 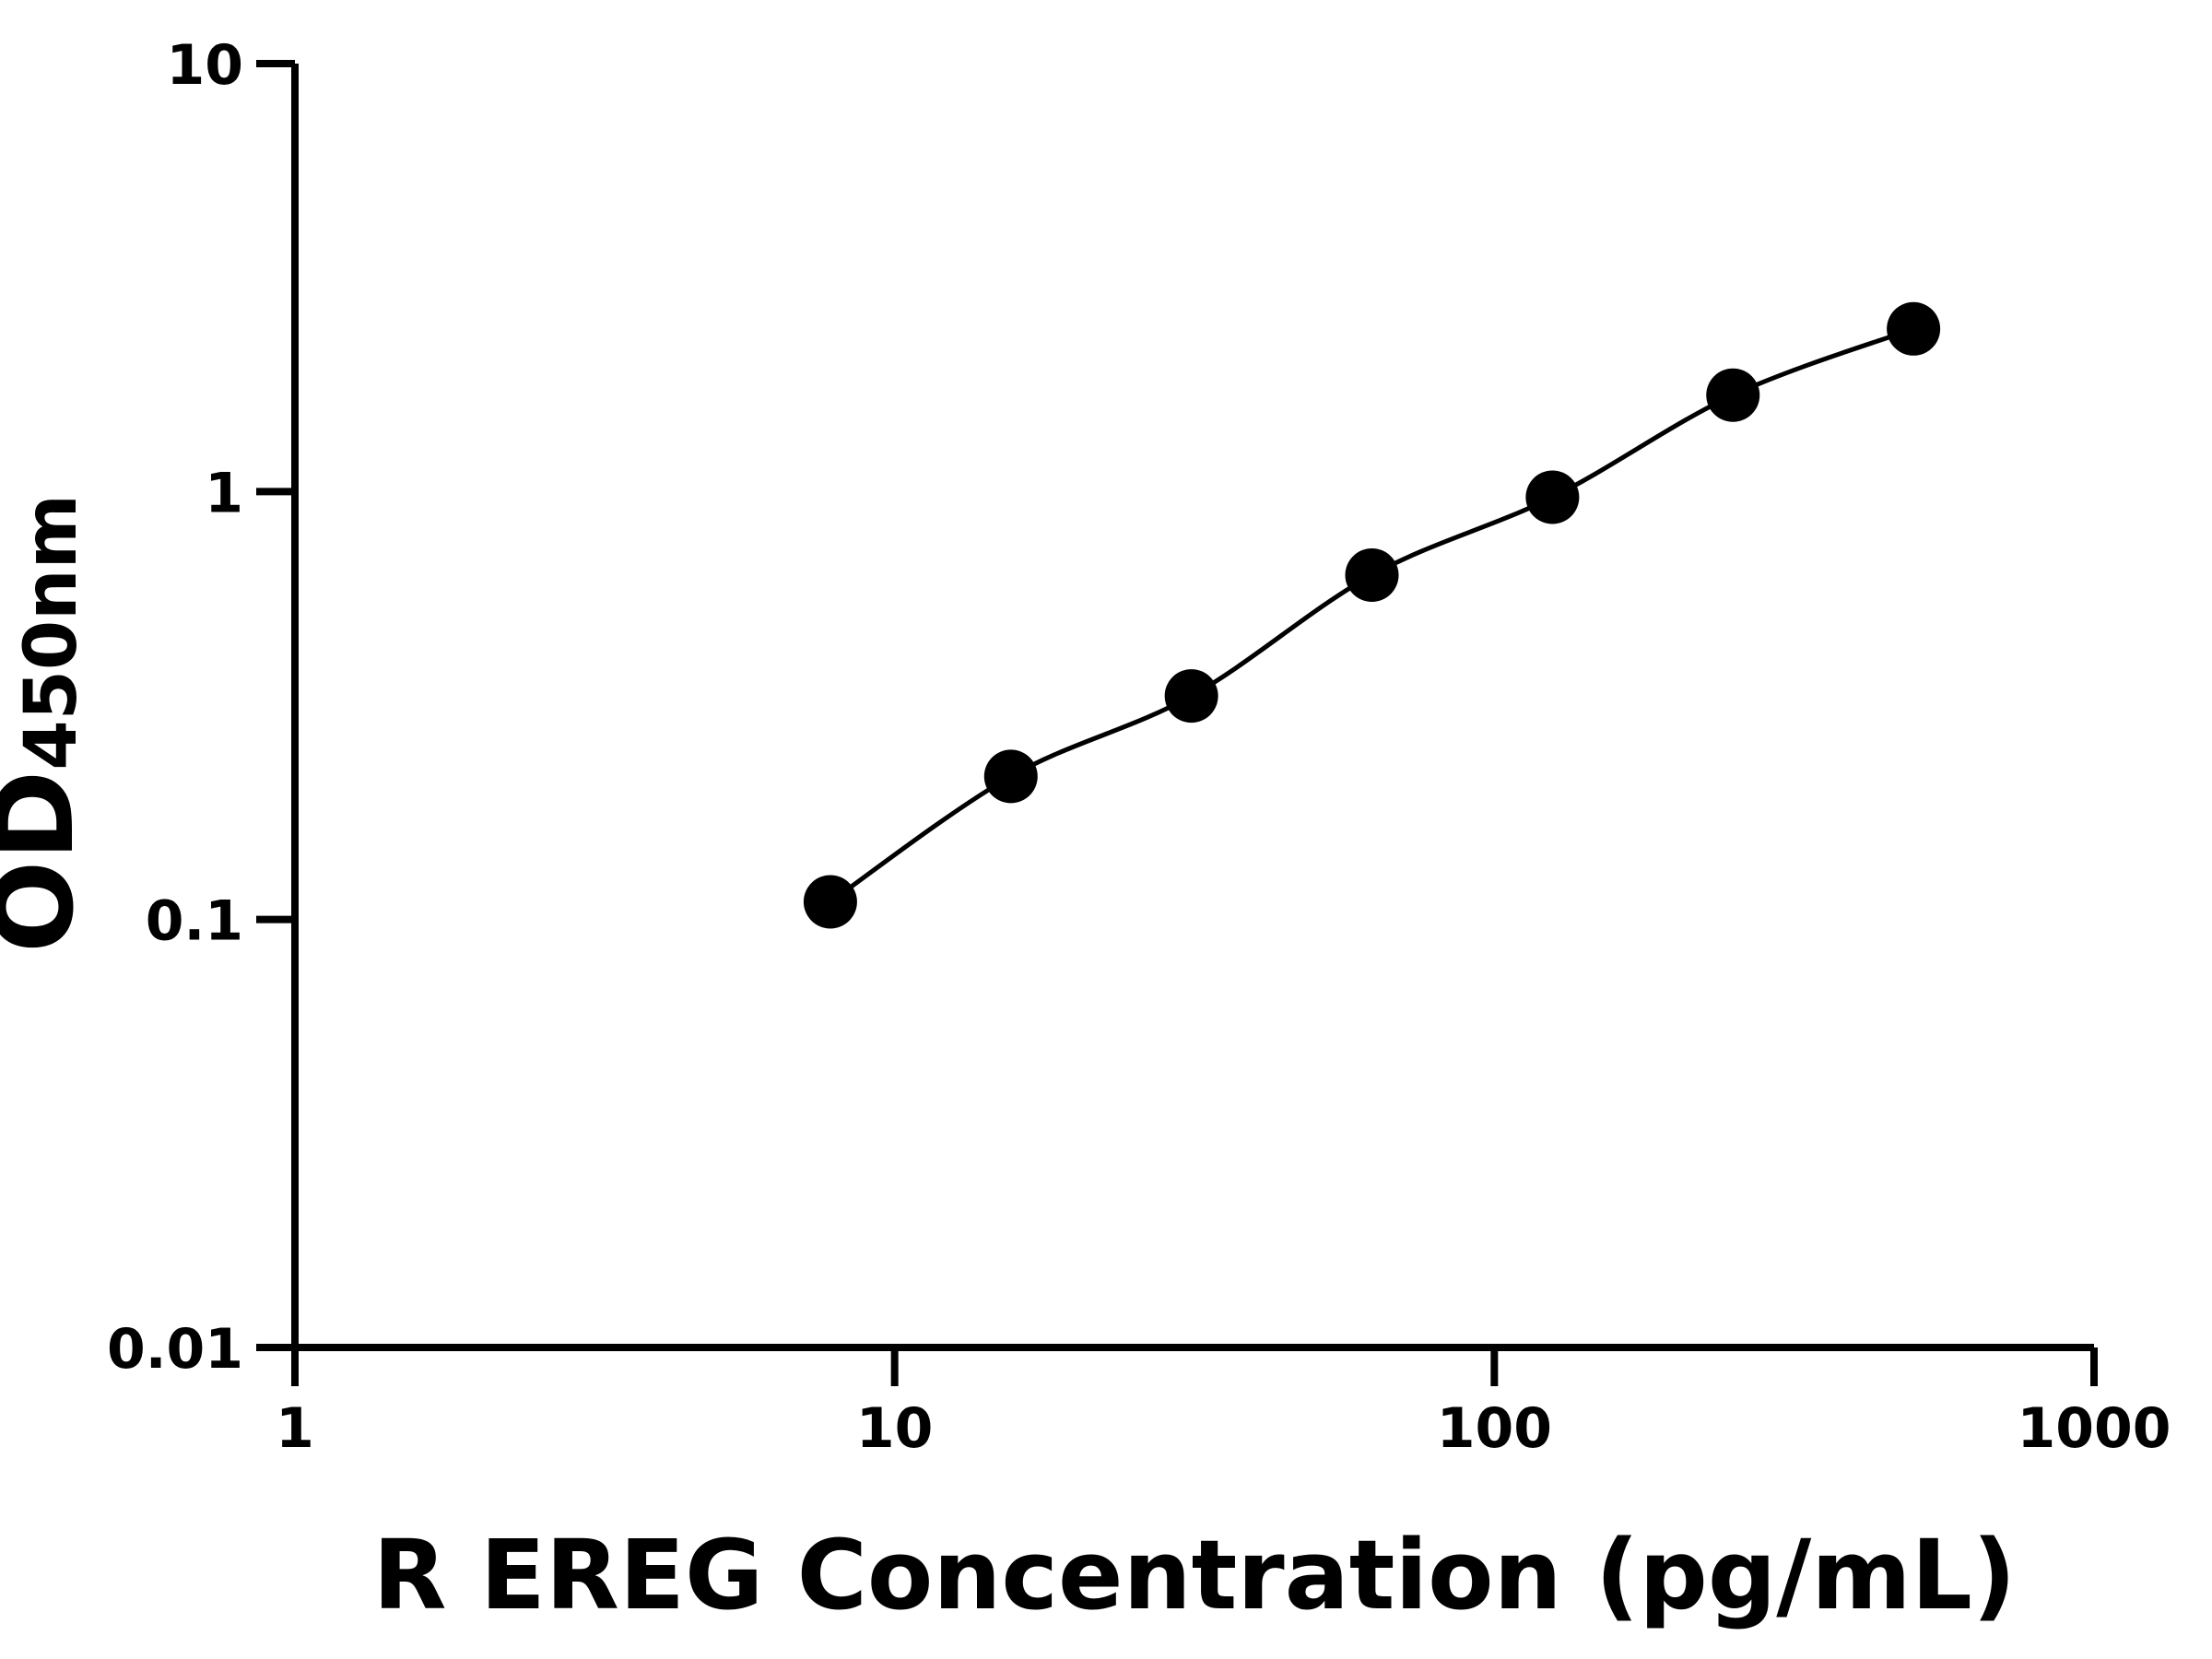 What do you see at coordinates (175, 1349) in the screenshot?
I see `y-tick-label: 0.01` at bounding box center [175, 1349].